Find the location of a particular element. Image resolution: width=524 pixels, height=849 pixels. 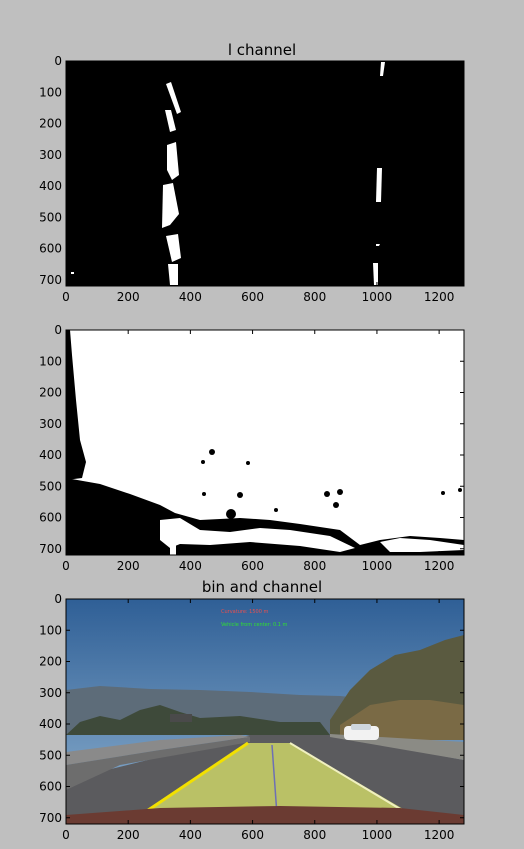

panel1-title: l channel is located at coordinates (262, 50).